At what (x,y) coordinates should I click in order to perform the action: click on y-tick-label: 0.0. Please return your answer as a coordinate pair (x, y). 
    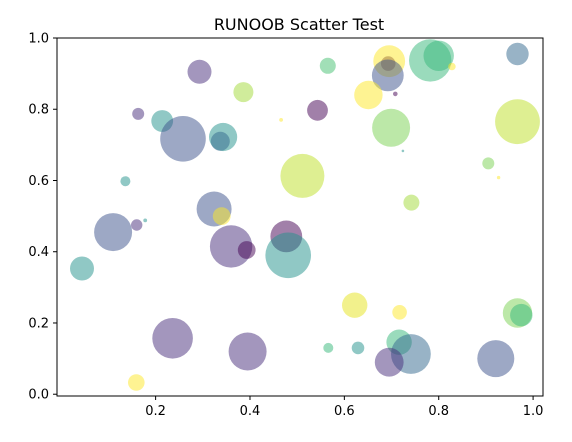
    Looking at the image, I should click on (38, 395).